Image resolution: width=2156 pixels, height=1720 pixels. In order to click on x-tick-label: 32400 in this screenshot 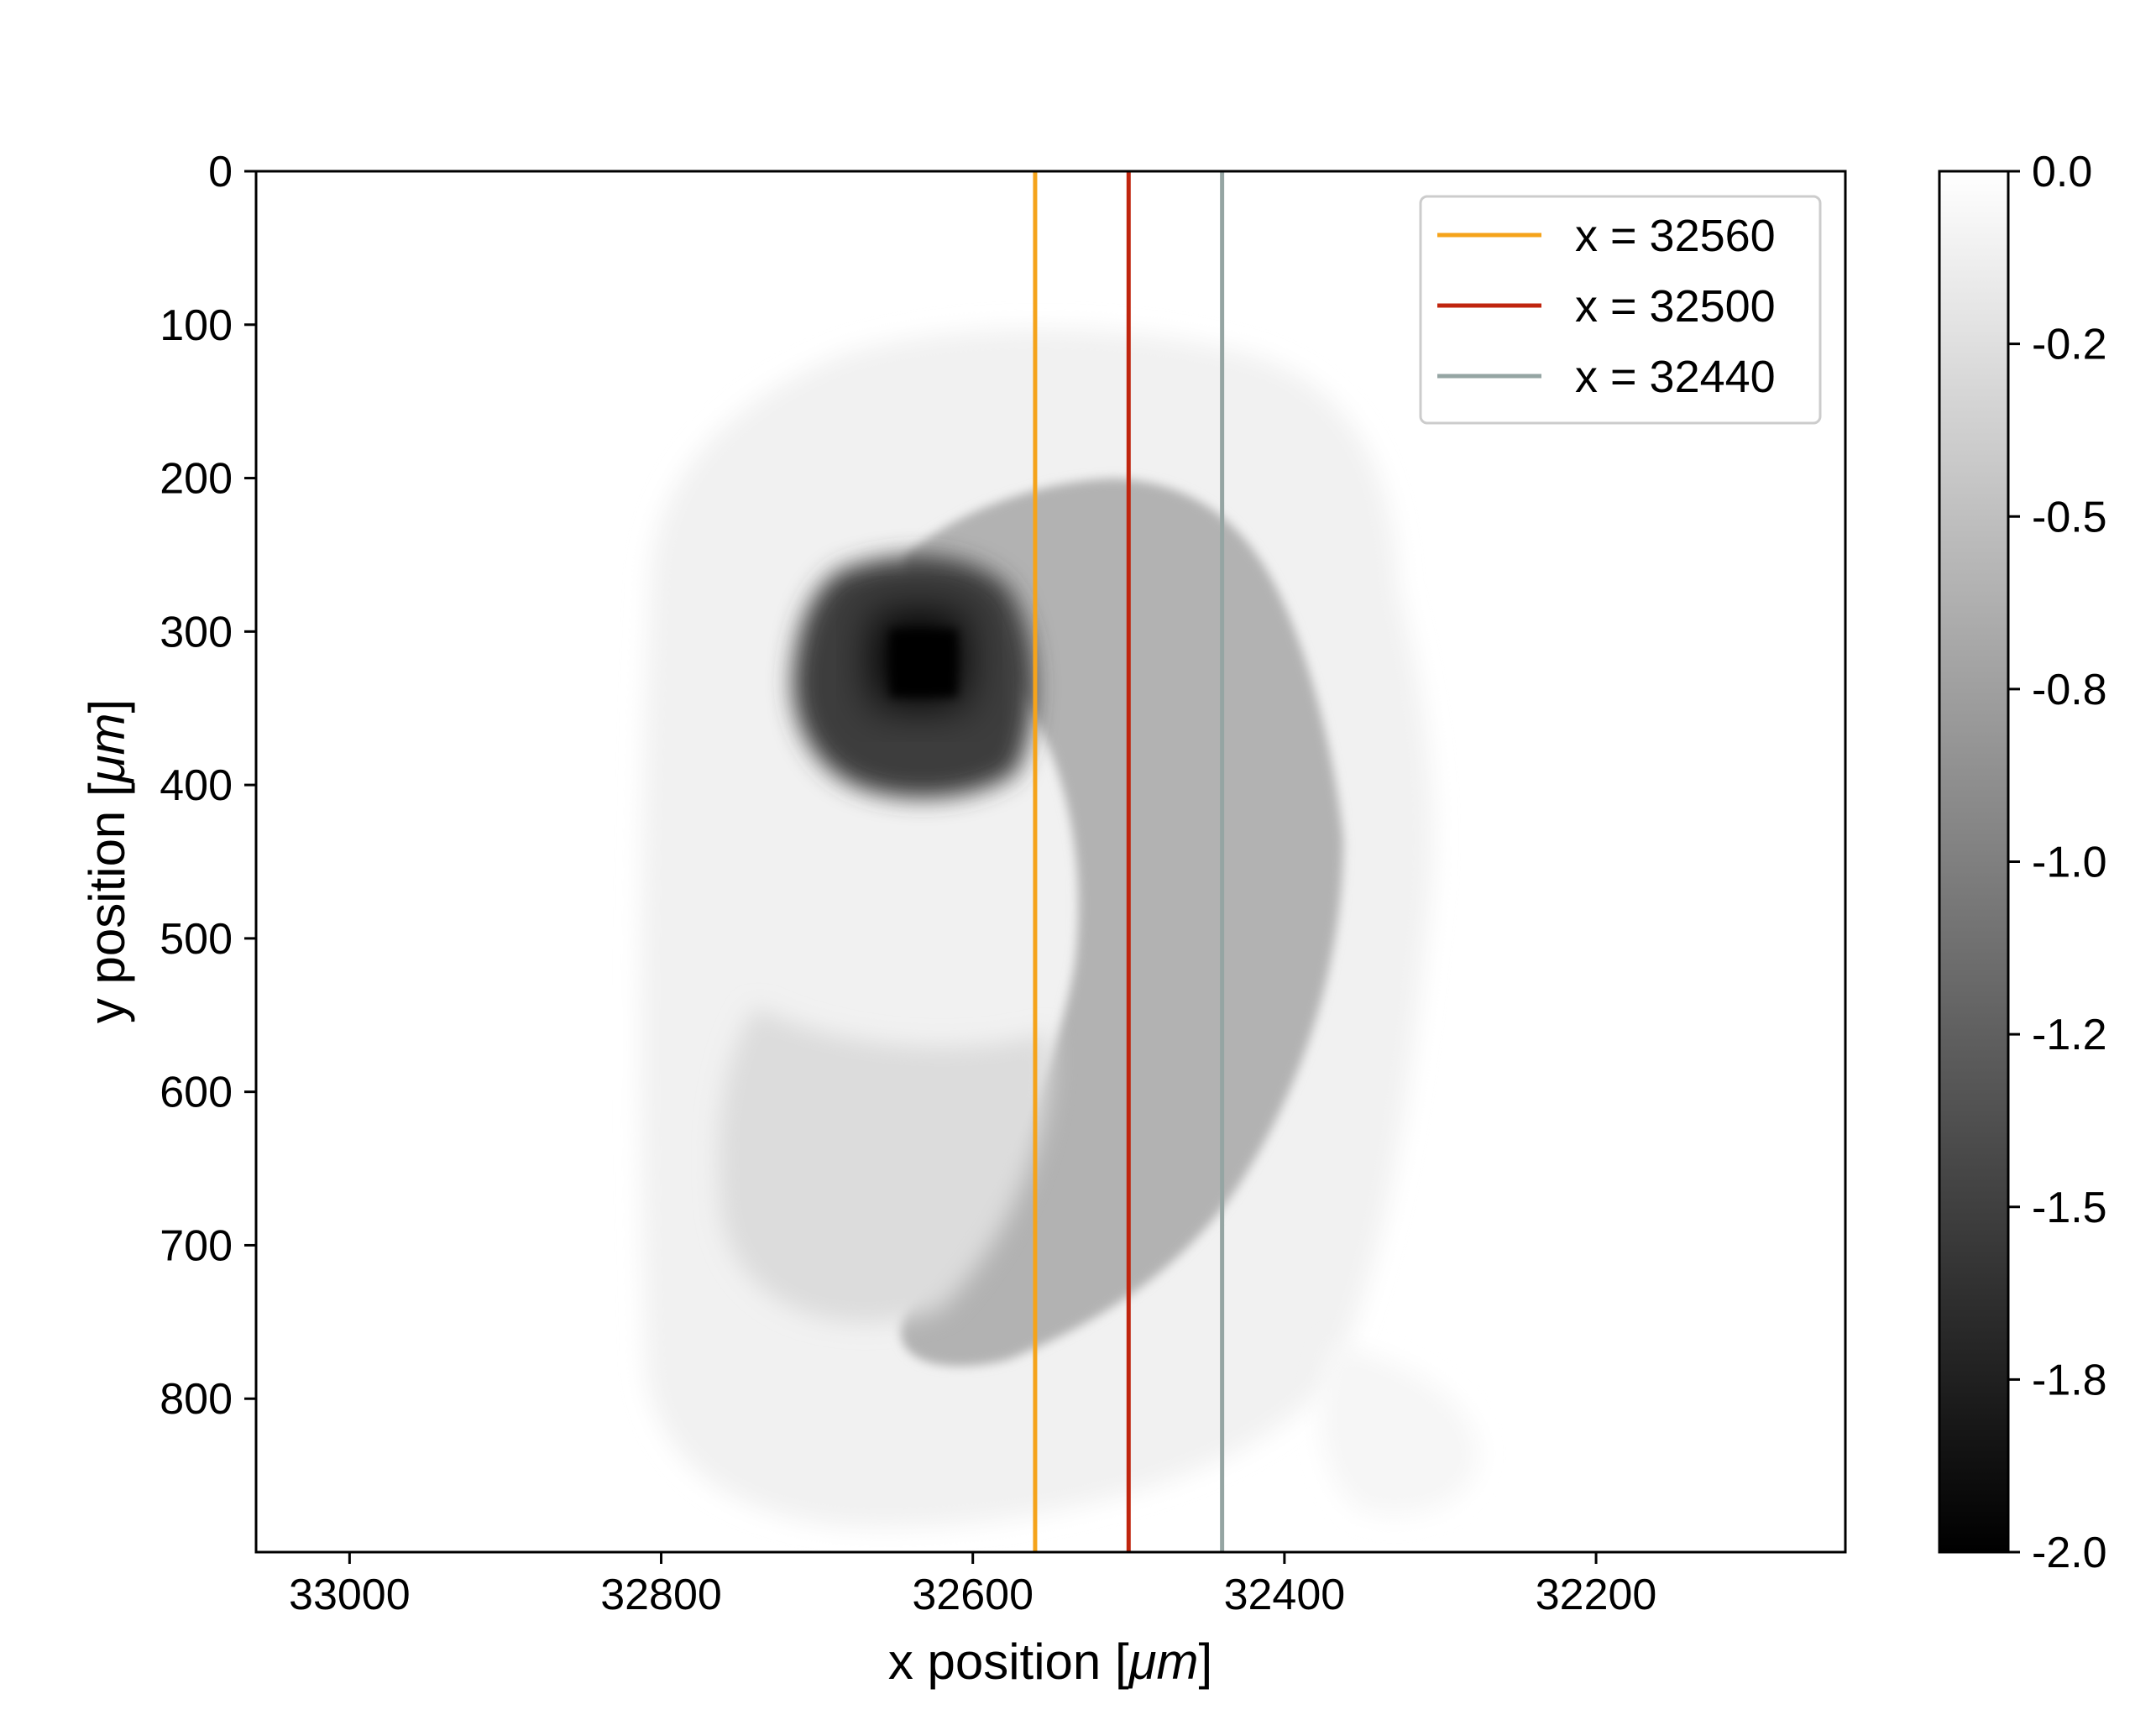, I will do `click(1285, 1595)`.